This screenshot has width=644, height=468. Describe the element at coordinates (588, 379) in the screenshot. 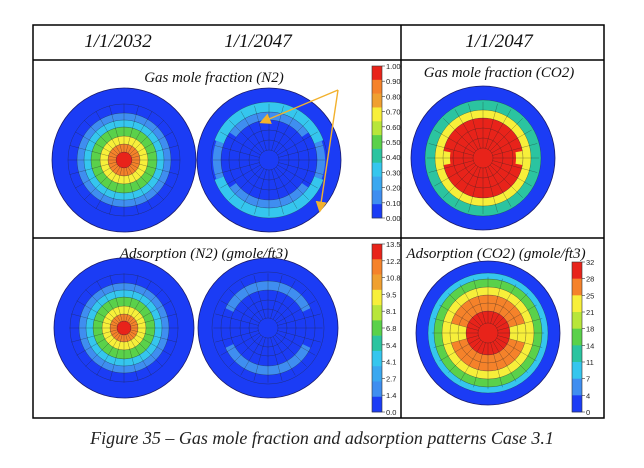

I see `co2-ads-tick-label: 7` at that location.